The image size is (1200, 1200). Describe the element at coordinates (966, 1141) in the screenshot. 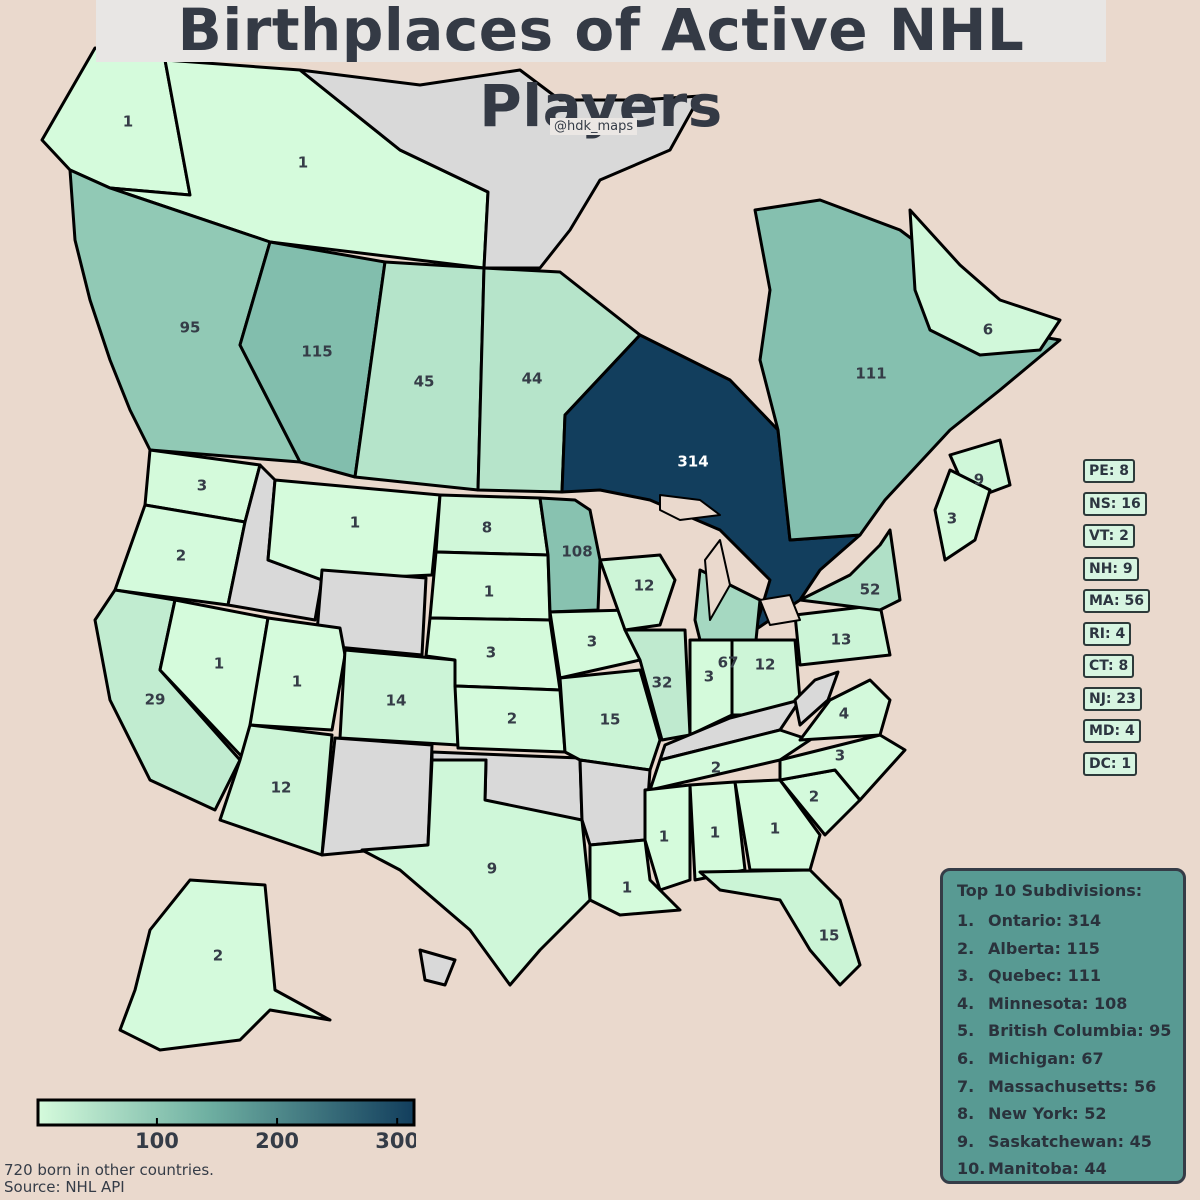

I see `top10-rank: 9.` at that location.